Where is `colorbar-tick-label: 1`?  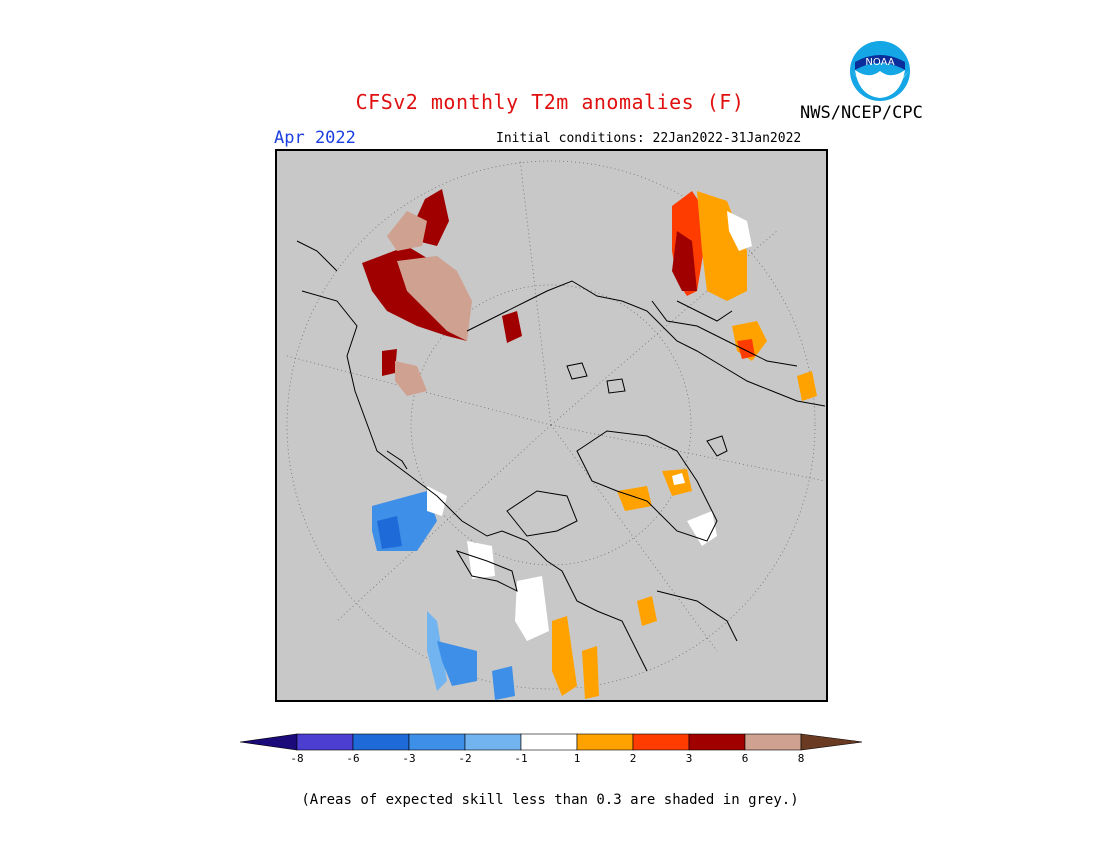
colorbar-tick-label: 1 is located at coordinates (577, 758).